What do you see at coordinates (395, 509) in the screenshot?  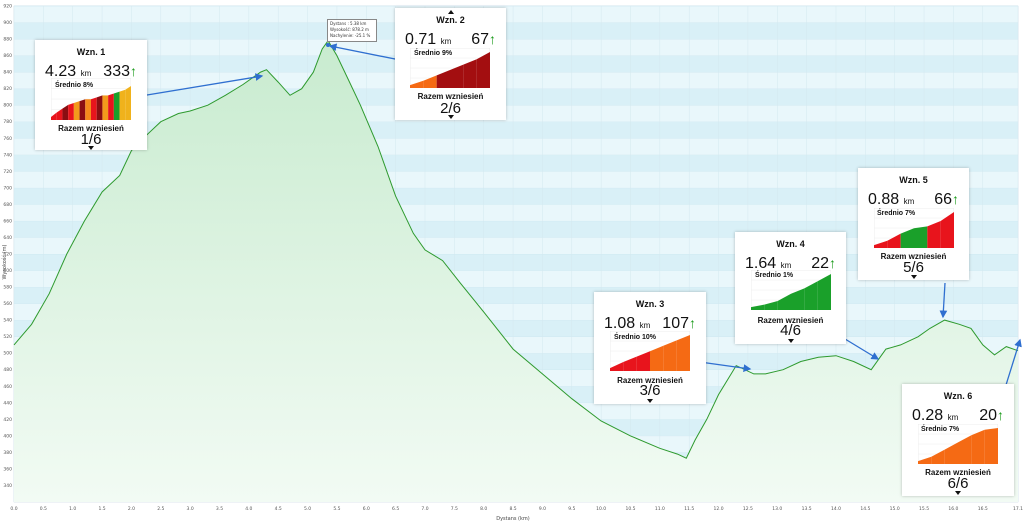 I see `x-tick-label: 6.5` at bounding box center [395, 509].